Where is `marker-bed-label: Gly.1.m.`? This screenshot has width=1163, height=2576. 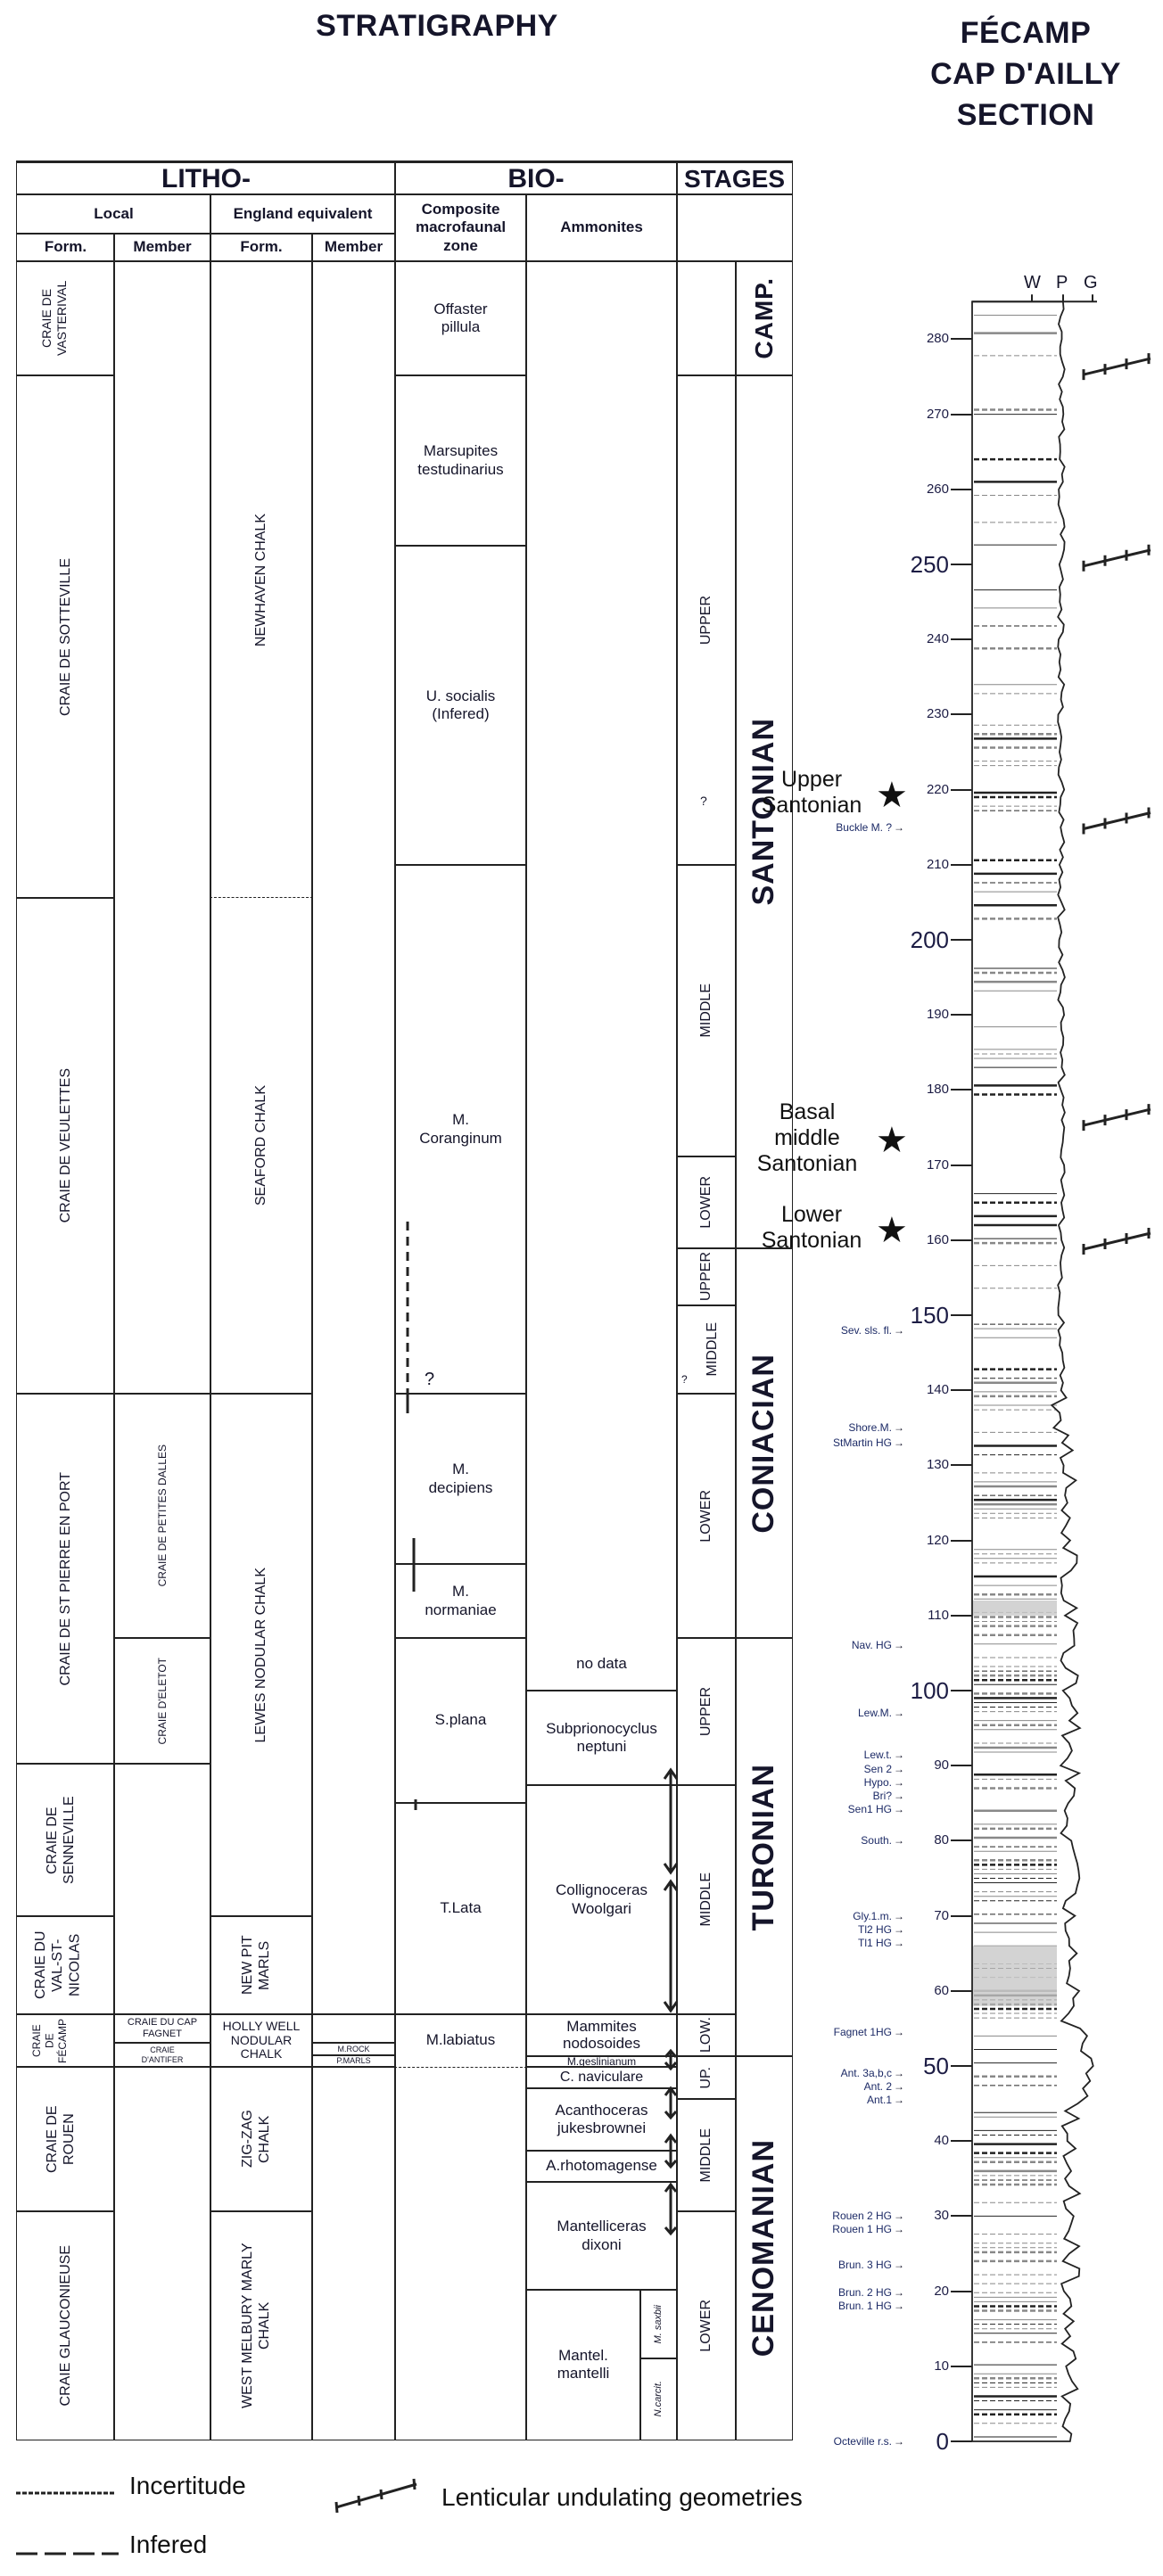
marker-bed-label: Gly.1.m. is located at coordinates (873, 1915).